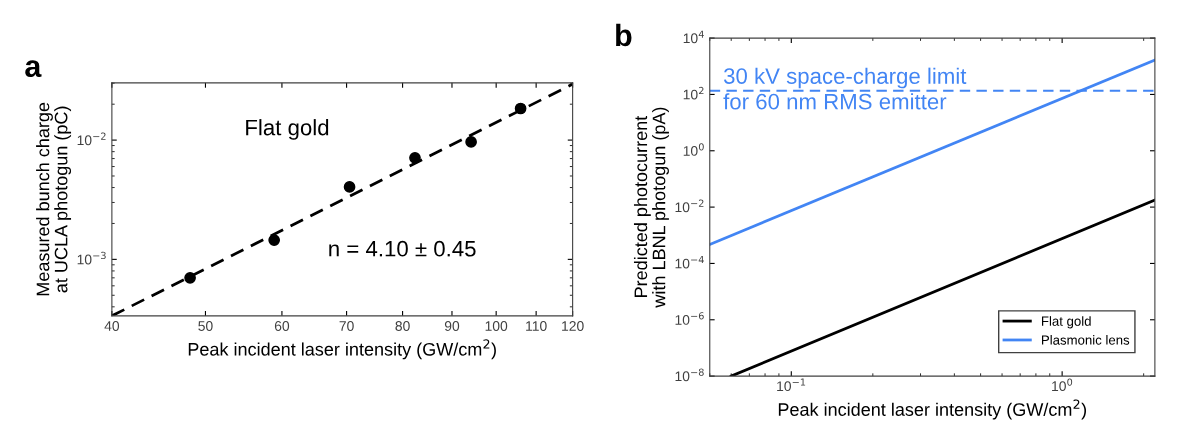 This screenshot has width=1203, height=443. I want to click on x-tick-label: 110, so click(536, 326).